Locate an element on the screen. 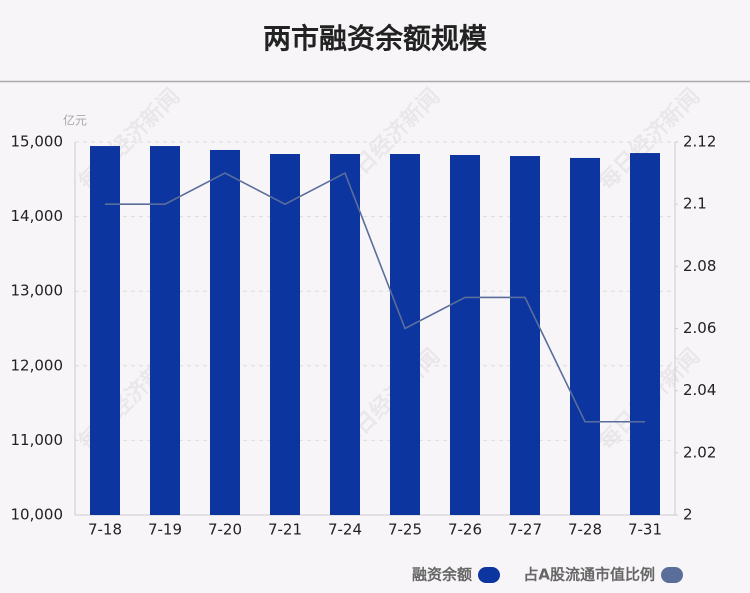 Image resolution: width=750 pixels, height=593 pixels. y2-tick-label: 2.06 is located at coordinates (699, 328).